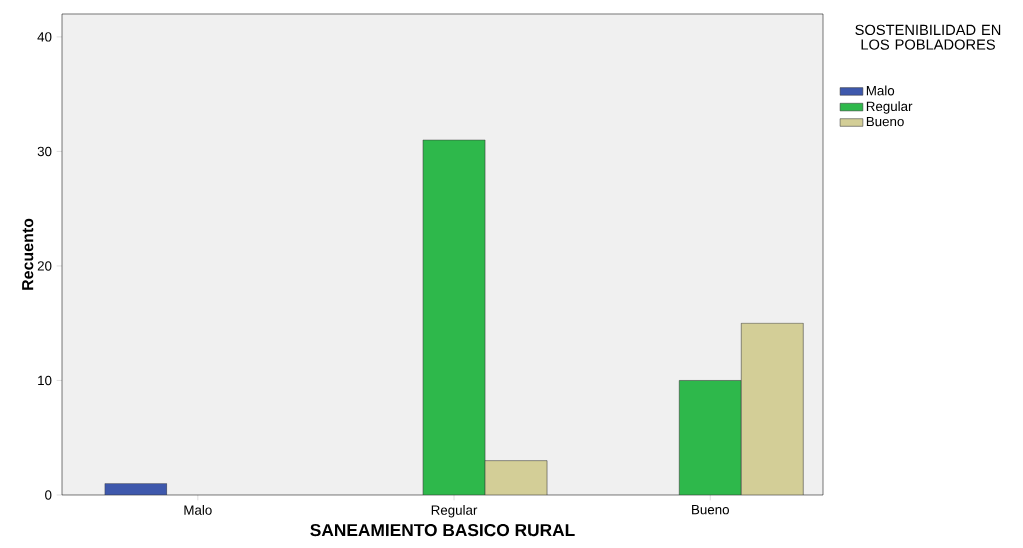 Image resolution: width=1023 pixels, height=548 pixels. What do you see at coordinates (442, 530) in the screenshot?
I see `x-axis-title: SANEAMIENTO BASICO RURAL` at bounding box center [442, 530].